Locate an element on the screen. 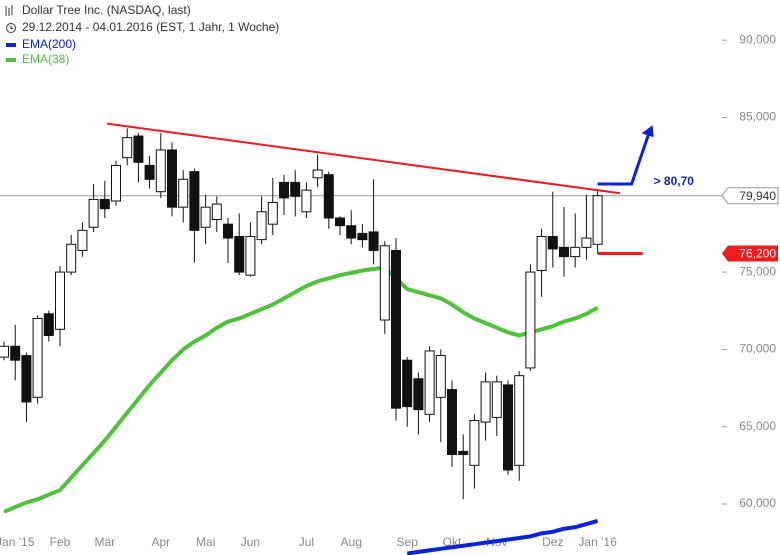 The height and width of the screenshot is (555, 780). last-box is located at coordinates (750, 196).